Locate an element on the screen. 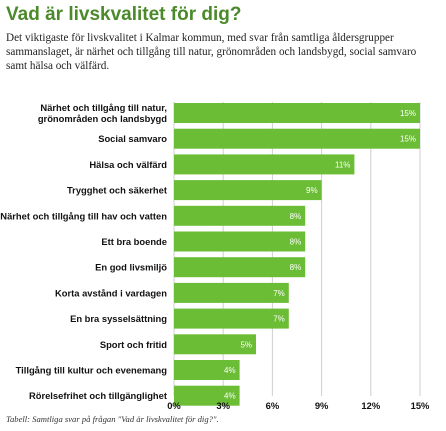  x-axis-ticks: 0% 3% 6% 9% 12% 15% is located at coordinates (298, 405).